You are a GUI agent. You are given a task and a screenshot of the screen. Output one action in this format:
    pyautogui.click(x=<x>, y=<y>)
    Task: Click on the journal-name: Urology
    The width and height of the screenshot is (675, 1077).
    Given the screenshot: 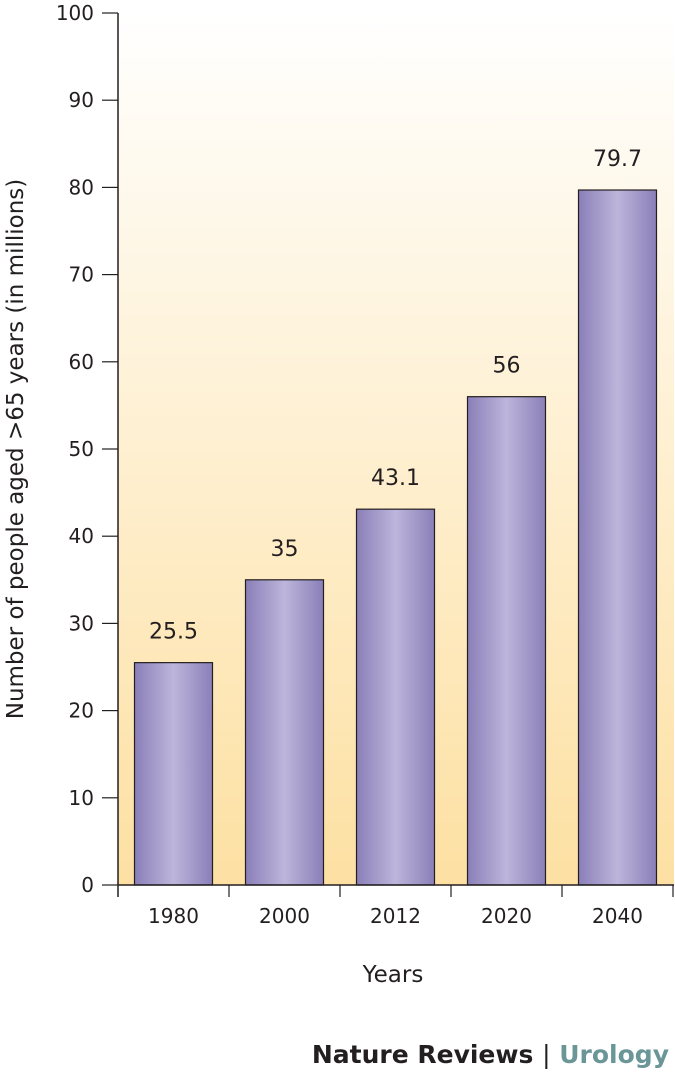 What is the action you would take?
    pyautogui.click(x=614, y=1054)
    